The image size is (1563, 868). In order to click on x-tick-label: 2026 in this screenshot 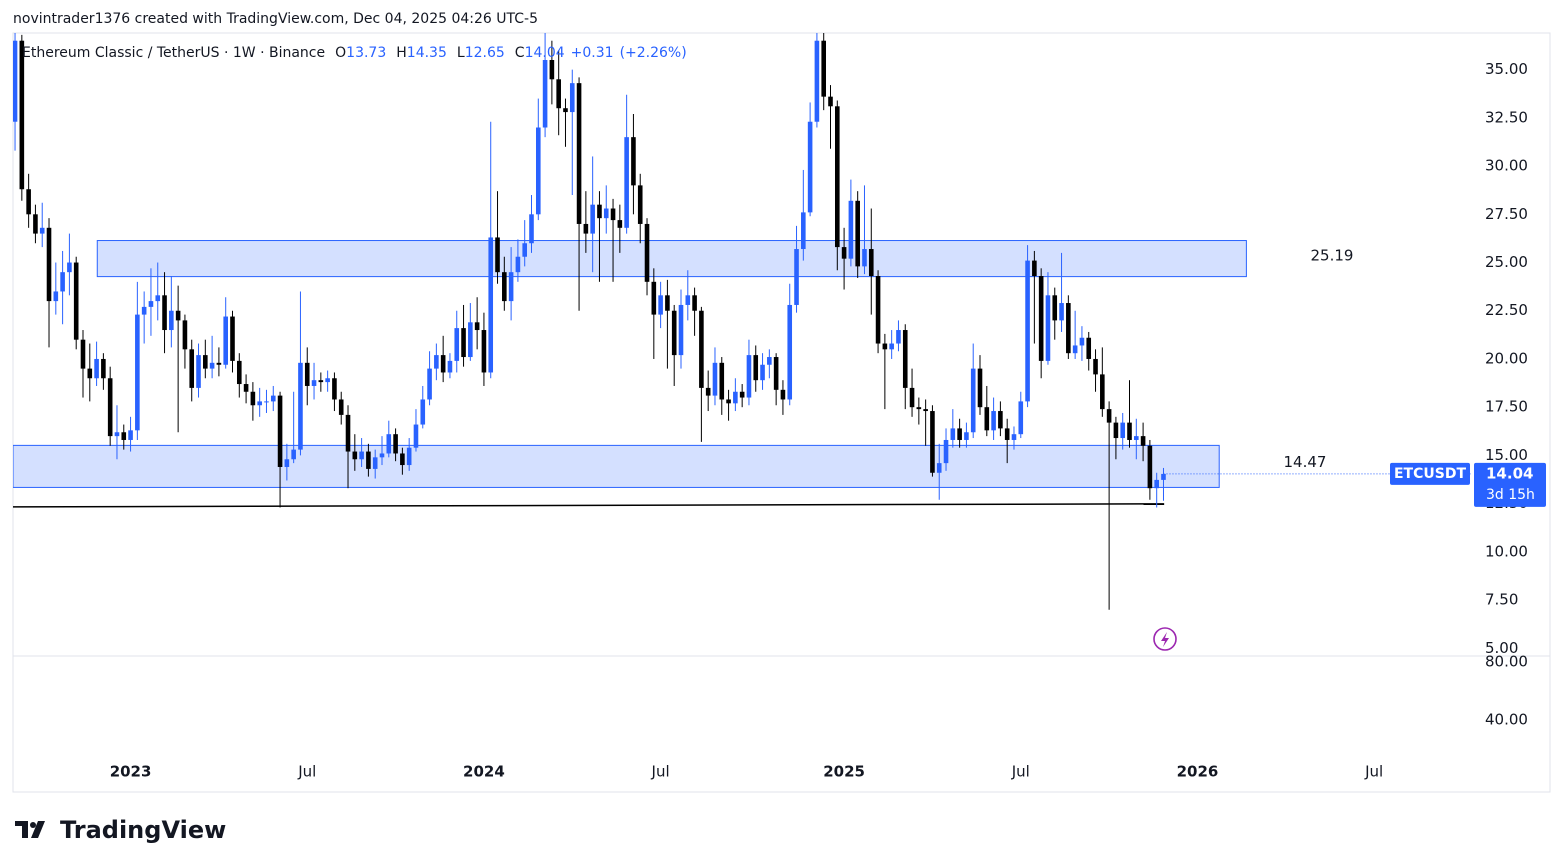, I will do `click(1198, 772)`.